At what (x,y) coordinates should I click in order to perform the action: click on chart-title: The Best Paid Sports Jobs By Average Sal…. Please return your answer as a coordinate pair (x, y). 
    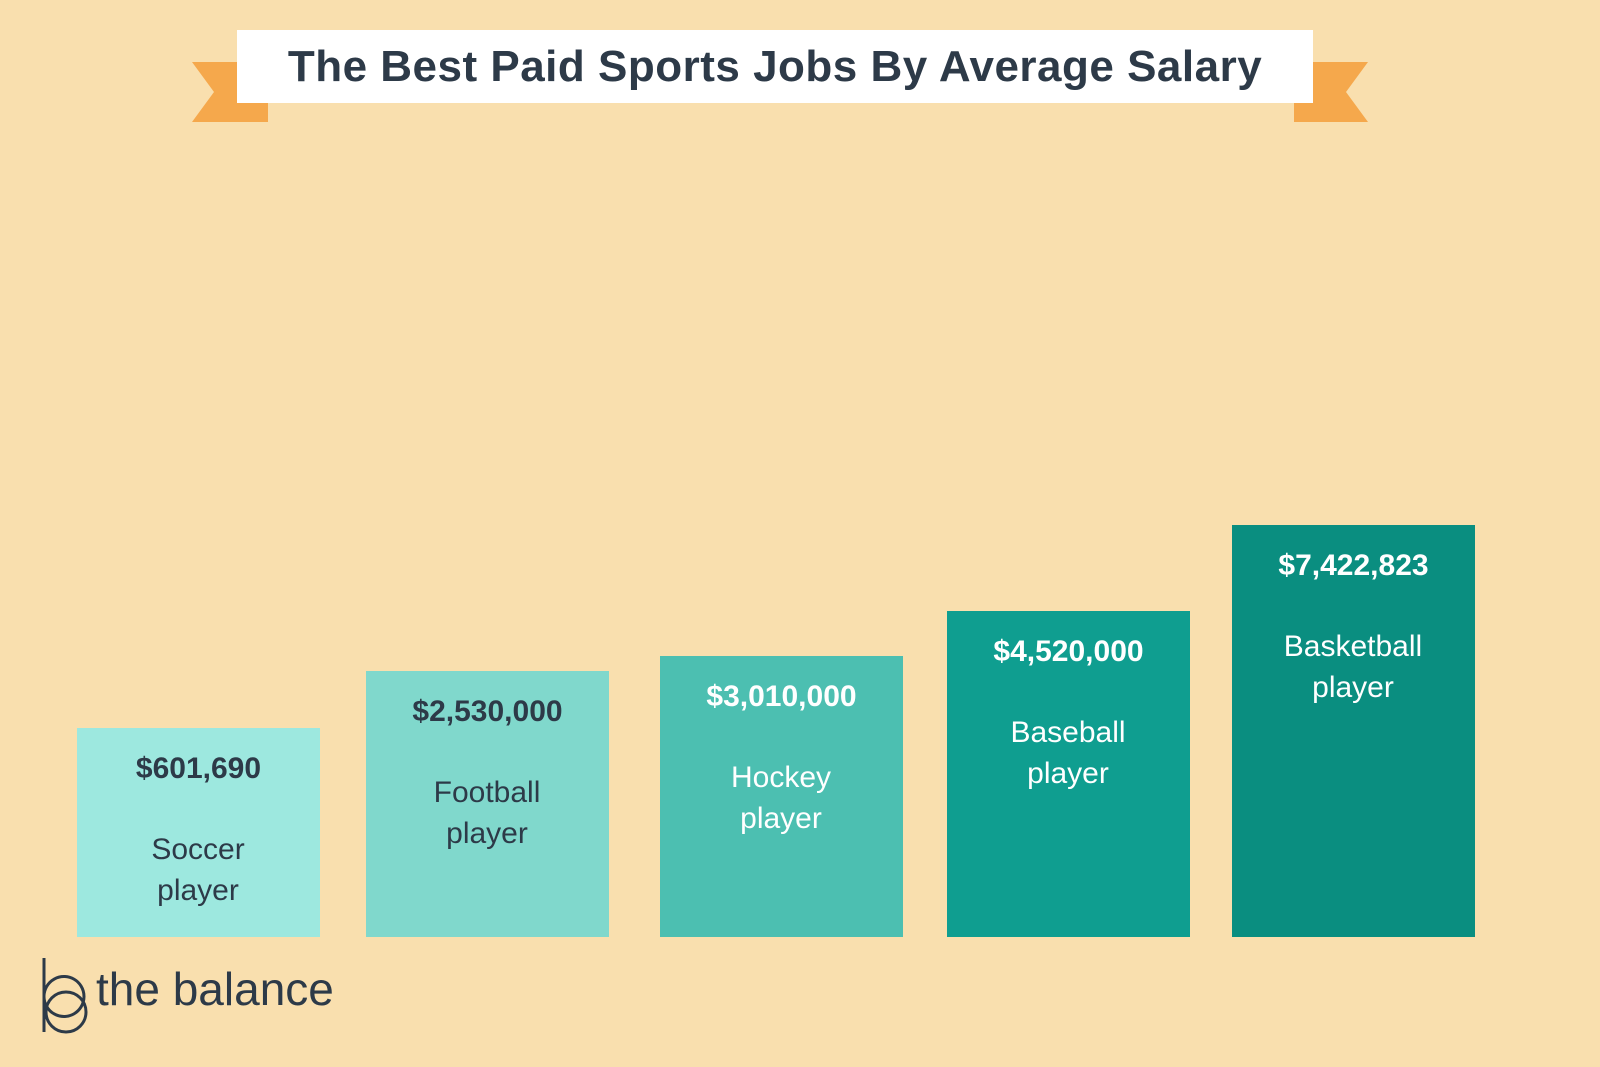
    Looking at the image, I should click on (775, 66).